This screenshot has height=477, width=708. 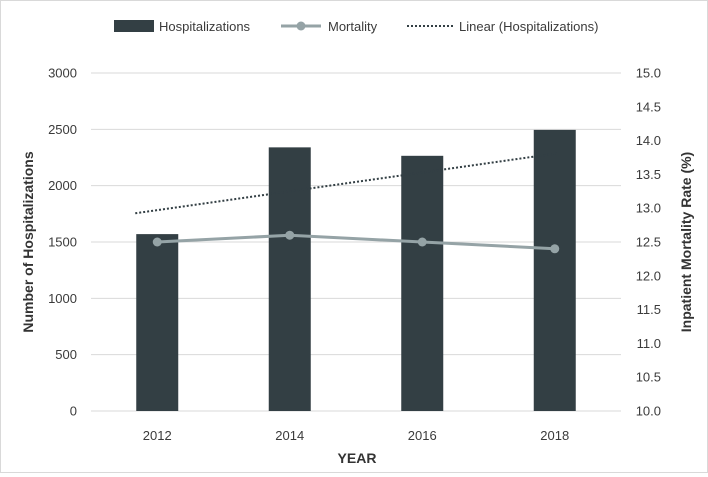 What do you see at coordinates (289, 435) in the screenshot?
I see `x-tick-label: 2014` at bounding box center [289, 435].